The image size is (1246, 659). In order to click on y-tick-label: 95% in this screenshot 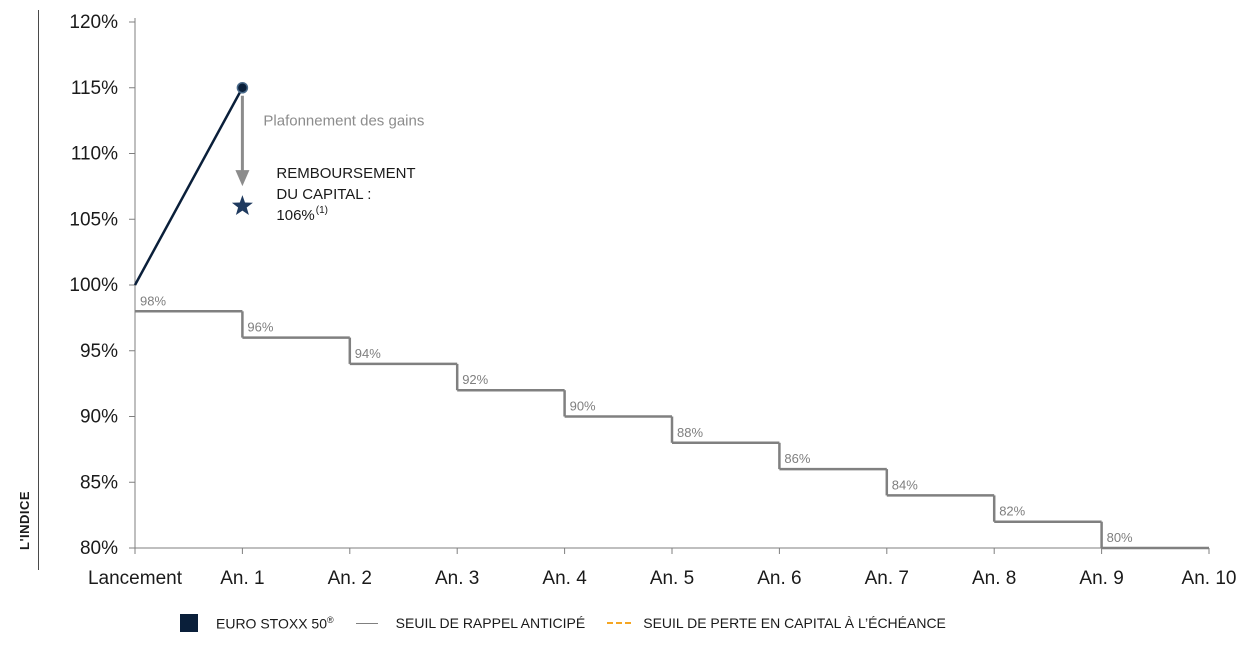, I will do `click(99, 351)`.